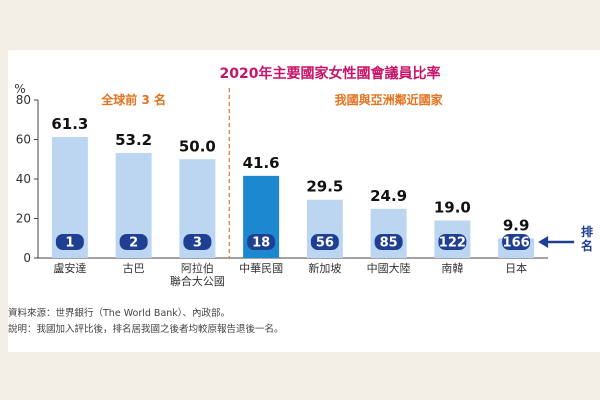  I want to click on x-tick-label: 新加坡, so click(324, 268).